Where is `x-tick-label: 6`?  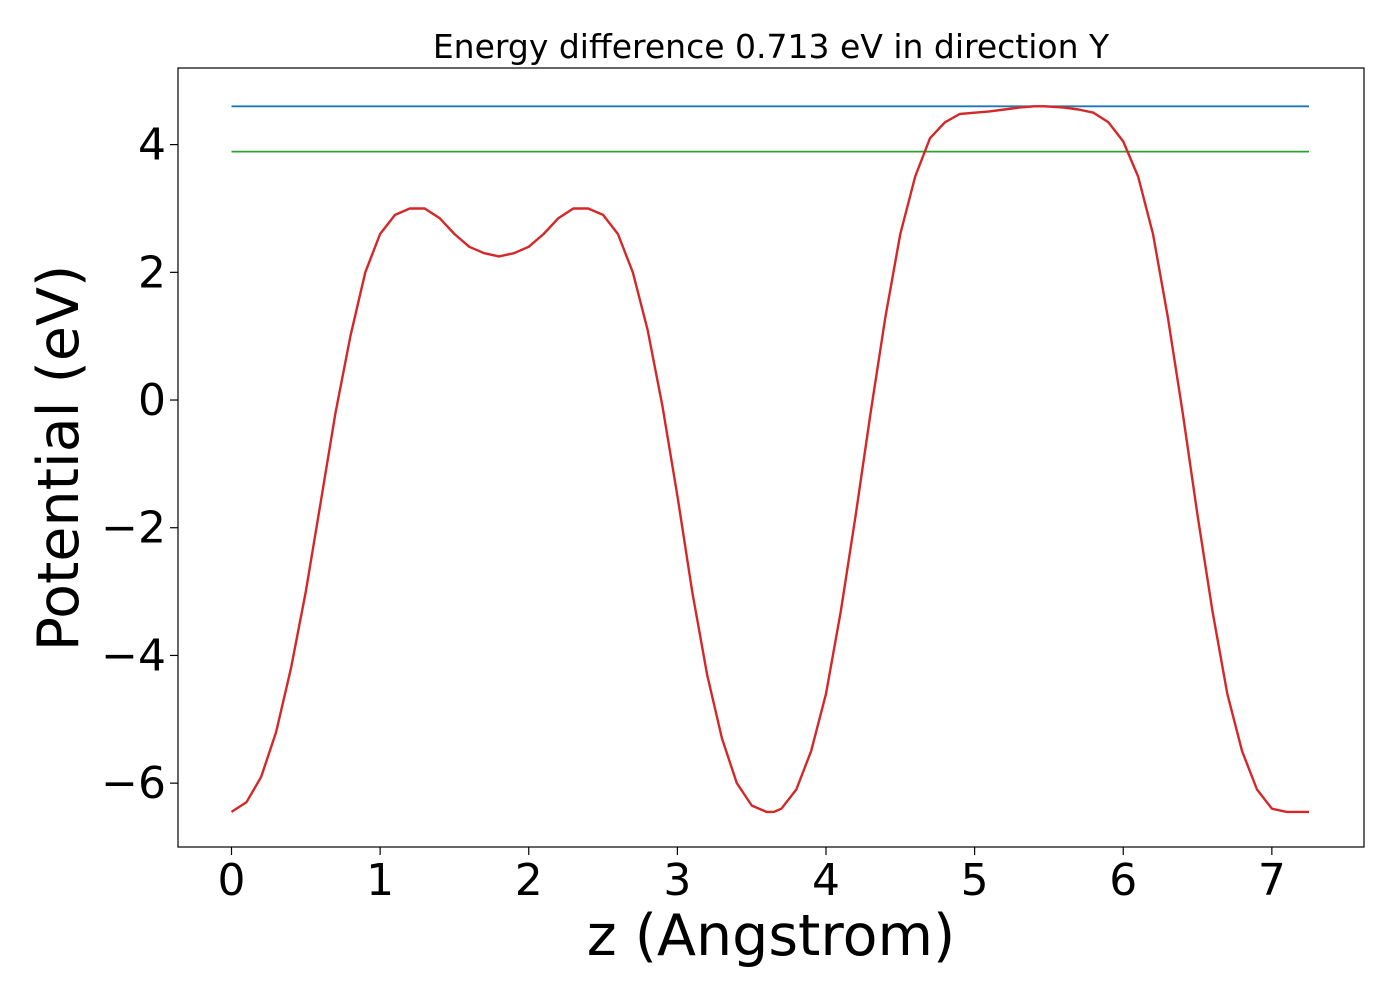 x-tick-label: 6 is located at coordinates (1123, 880).